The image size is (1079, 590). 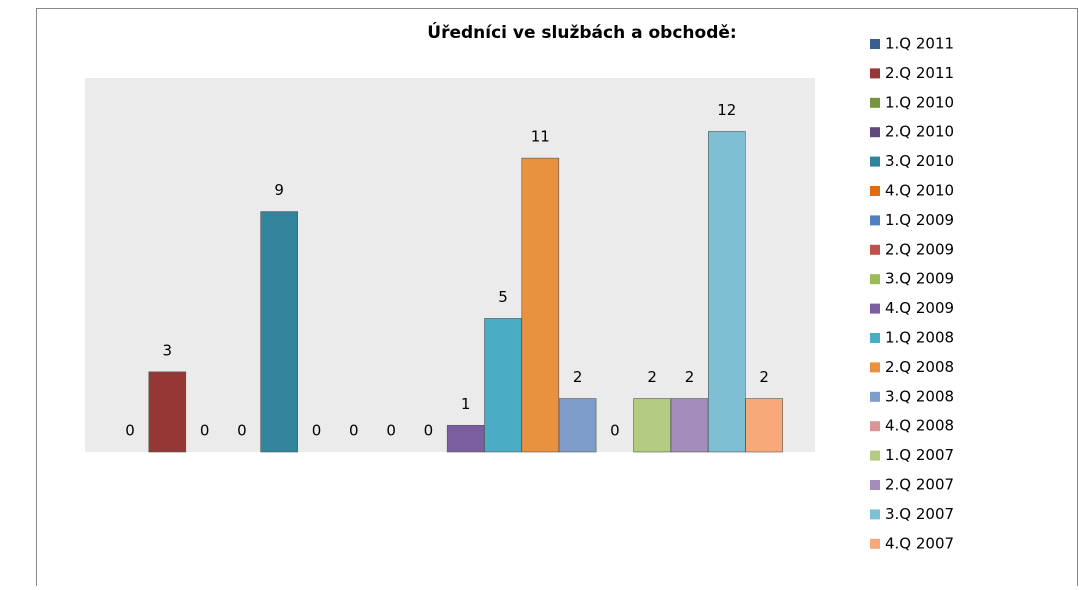 I want to click on legend-label: 3.Q 2007, so click(x=919, y=514).